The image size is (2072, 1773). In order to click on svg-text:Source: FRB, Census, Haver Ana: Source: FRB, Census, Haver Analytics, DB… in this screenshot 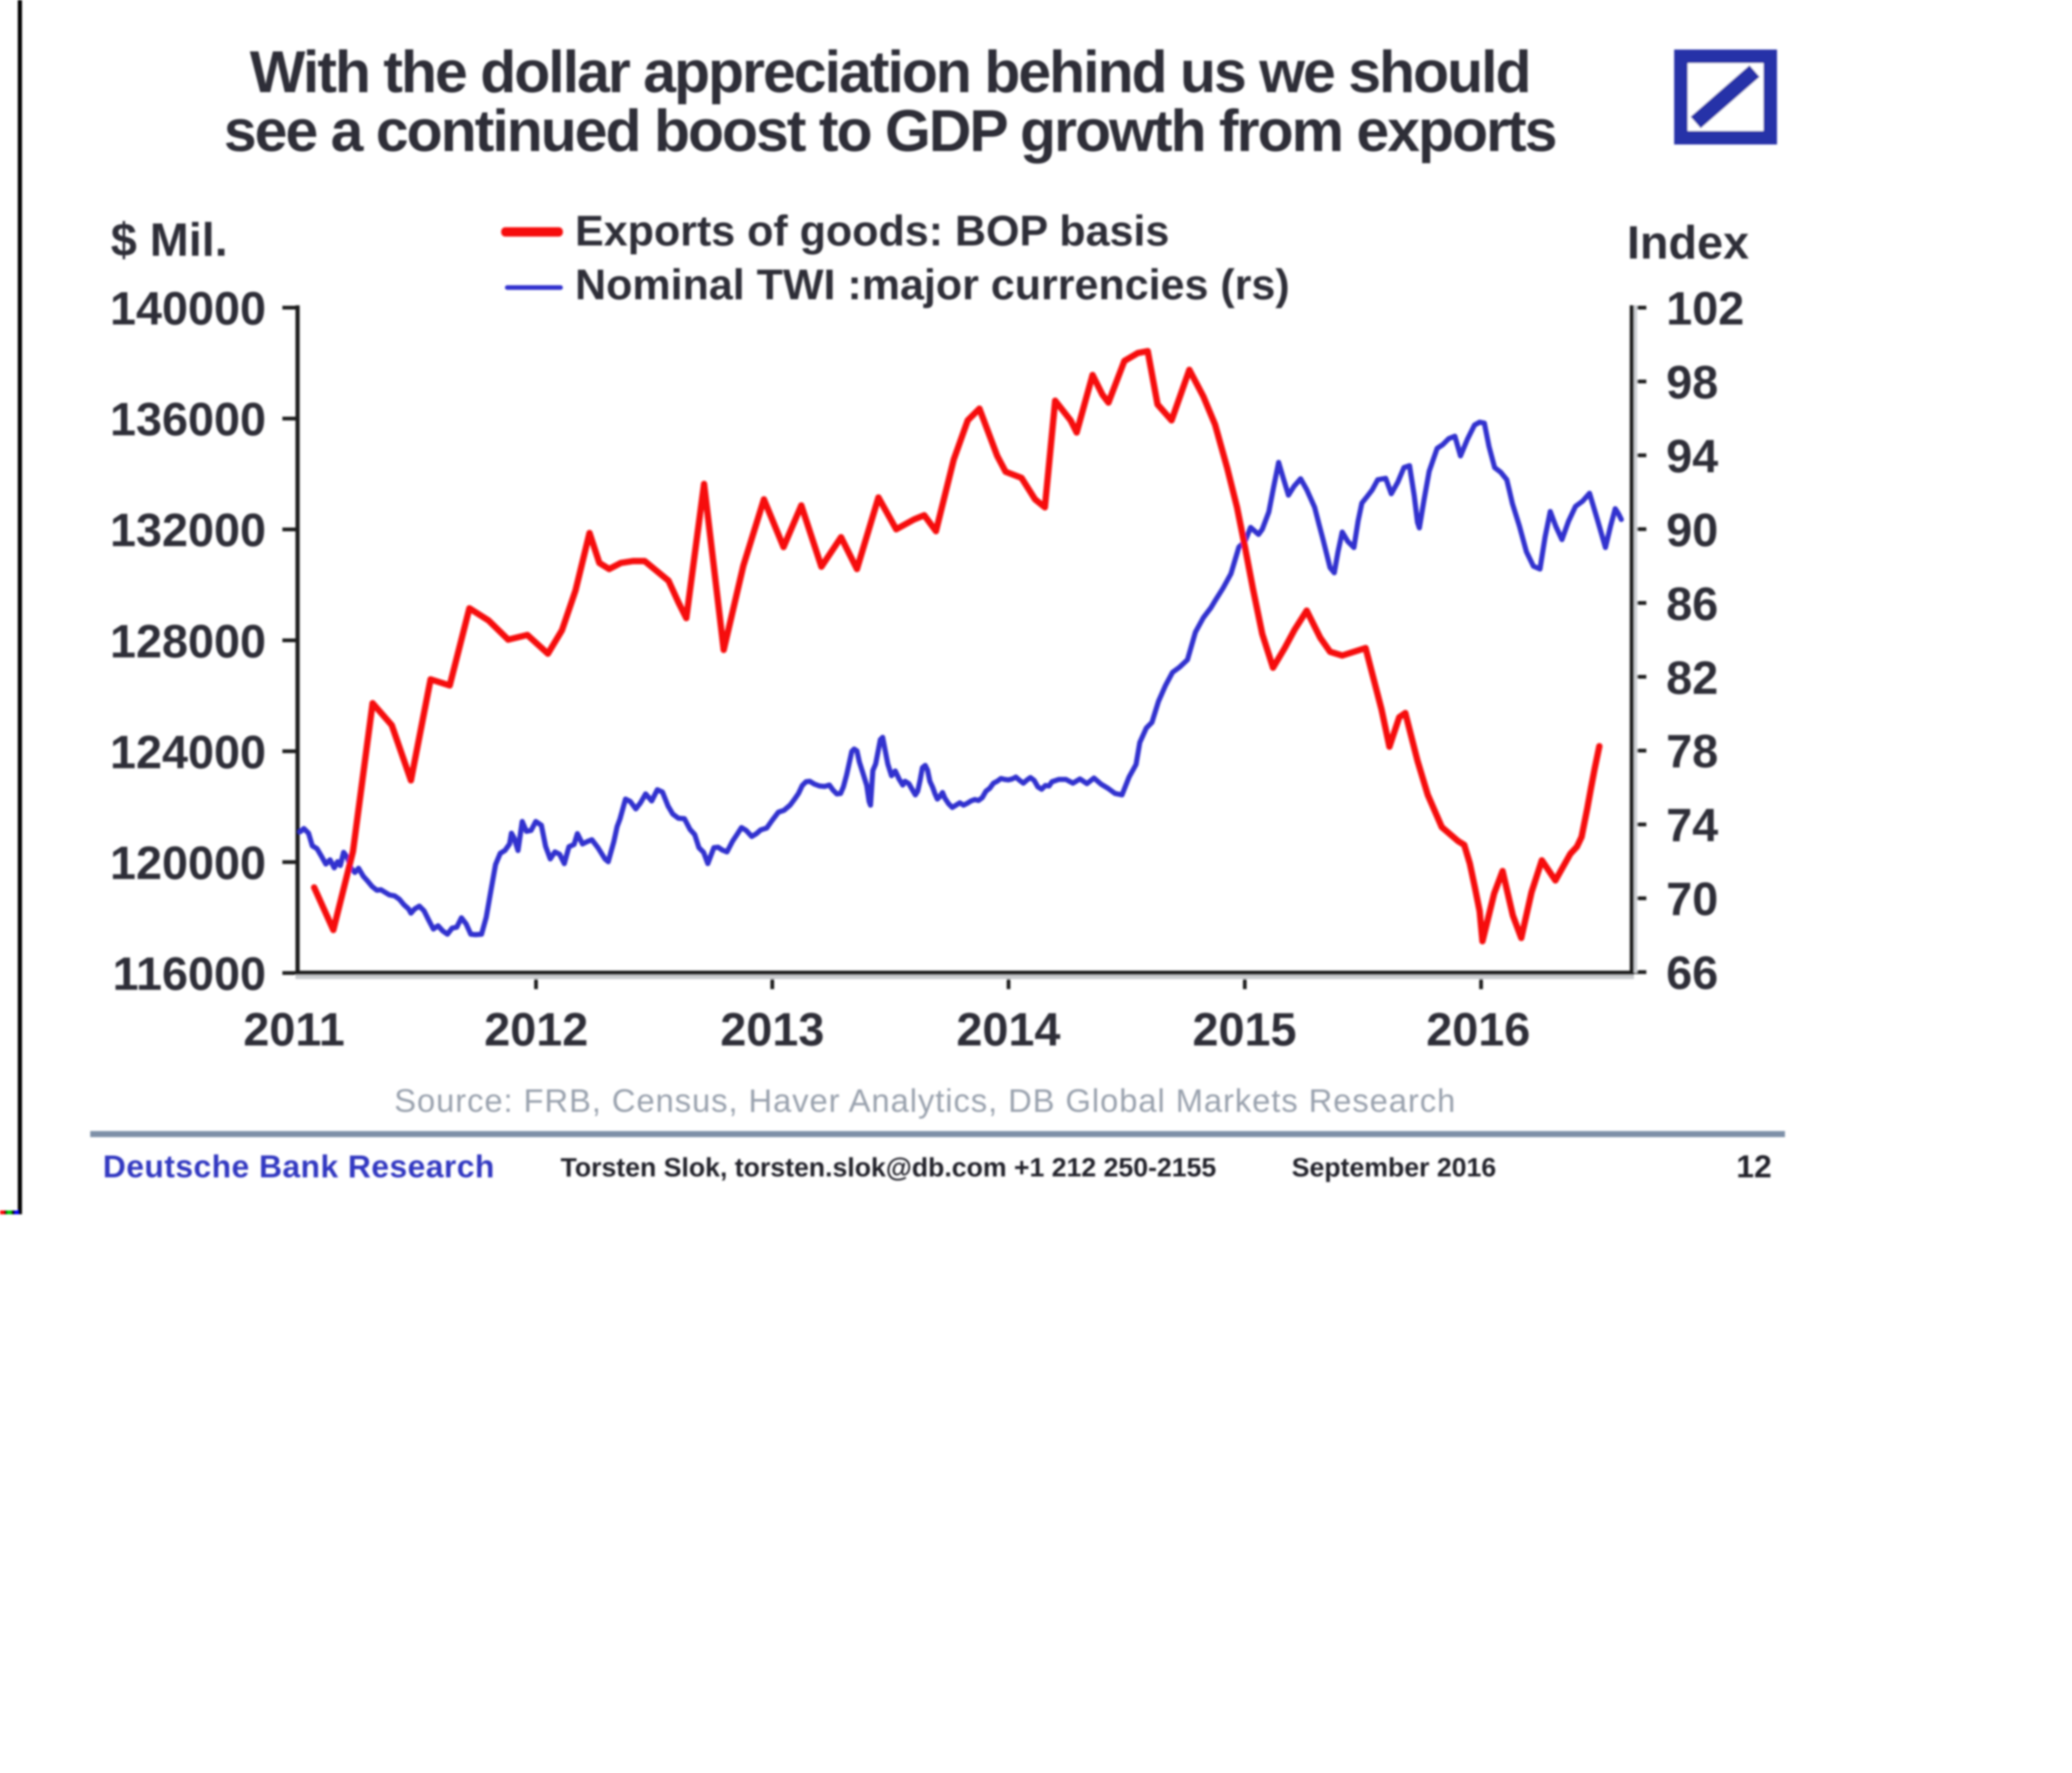, I will do `click(925, 1100)`.